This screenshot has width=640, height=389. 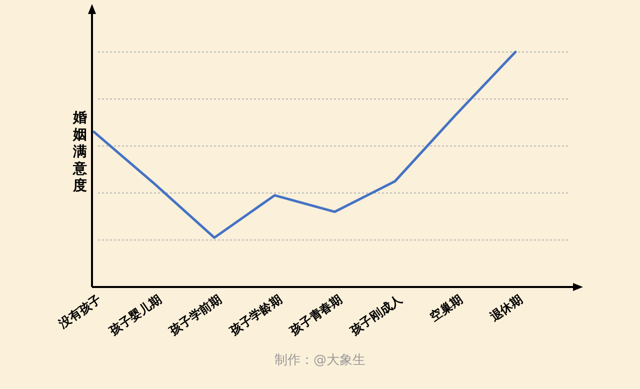 I want to click on x-tick-label: 孩子学前期, so click(x=195, y=315).